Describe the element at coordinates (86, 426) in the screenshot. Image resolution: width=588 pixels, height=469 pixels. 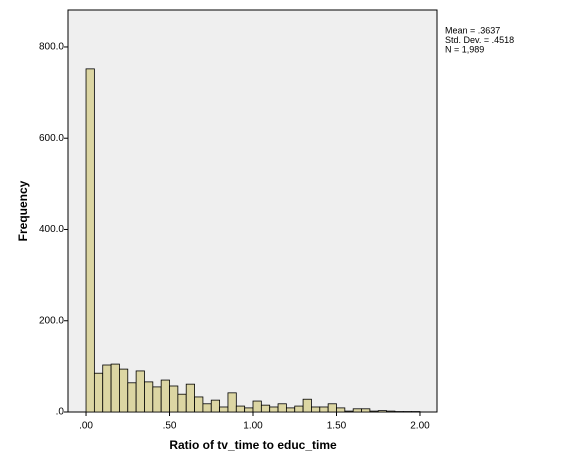
I see `x-tick-label: .00` at that location.